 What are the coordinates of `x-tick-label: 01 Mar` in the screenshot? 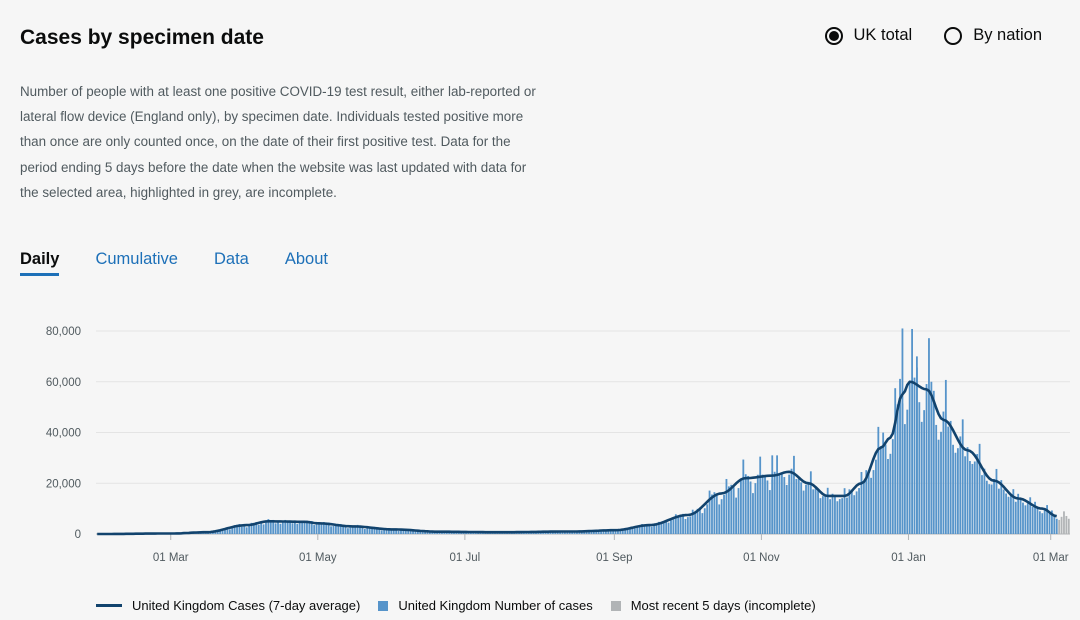 It's located at (1051, 558).